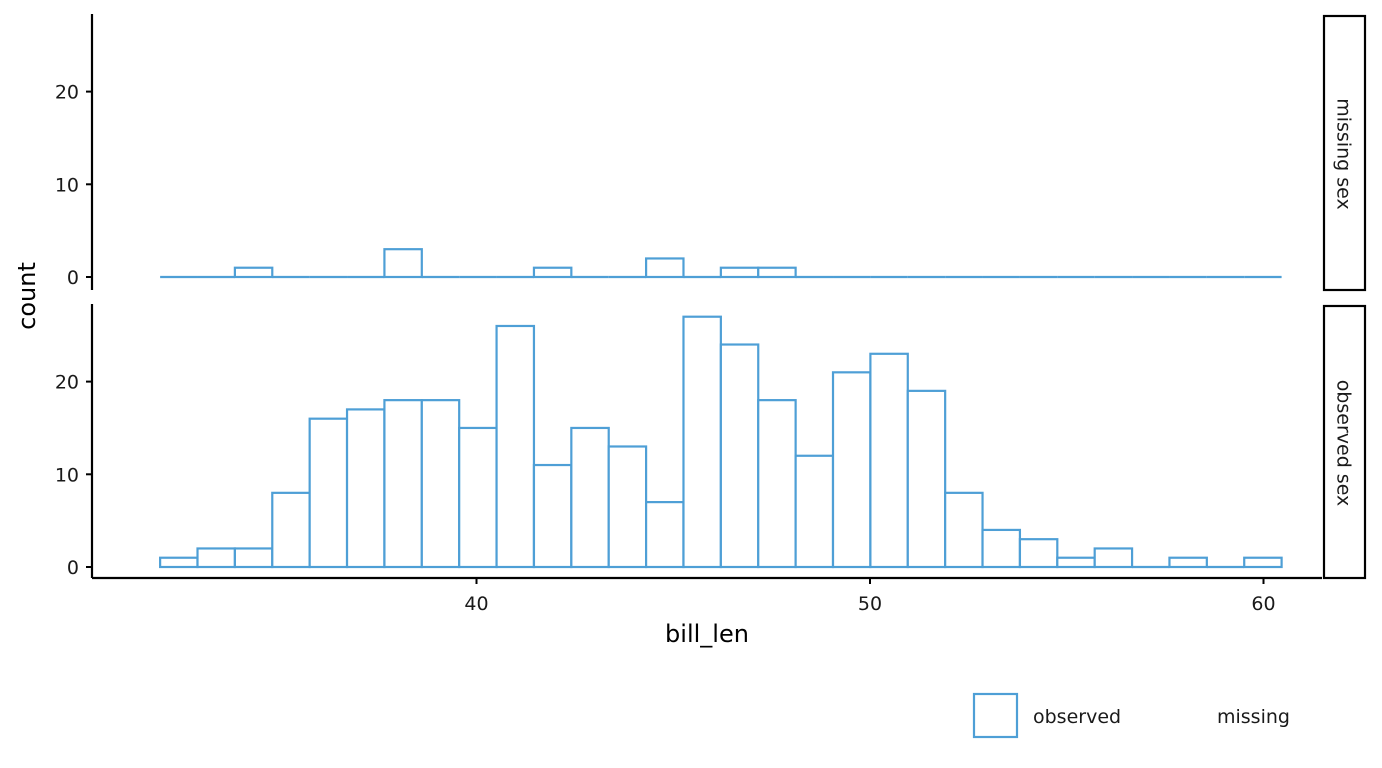 Image resolution: width=1382 pixels, height=768 pixels. I want to click on x-tick-label-40: 40, so click(476, 604).